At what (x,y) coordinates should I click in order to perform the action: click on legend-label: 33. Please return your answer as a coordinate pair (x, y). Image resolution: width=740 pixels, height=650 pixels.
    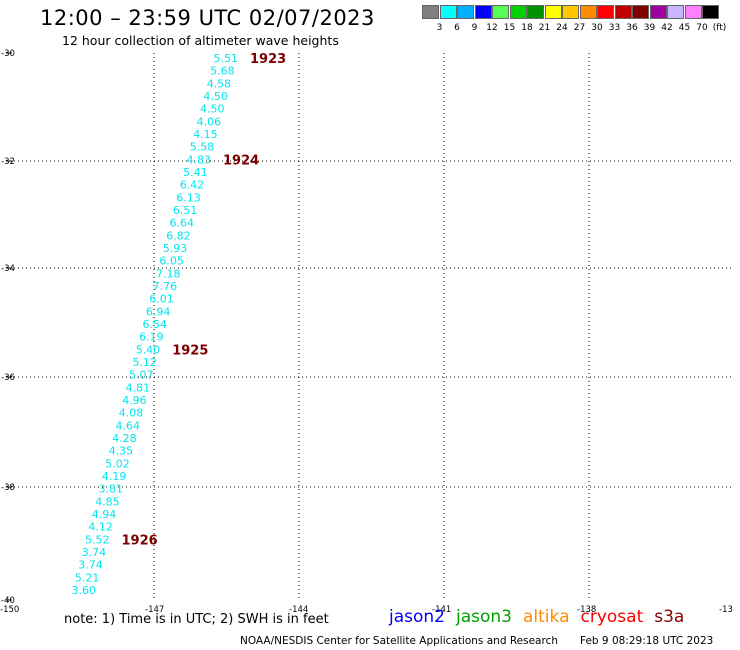
    Looking at the image, I should click on (614, 28).